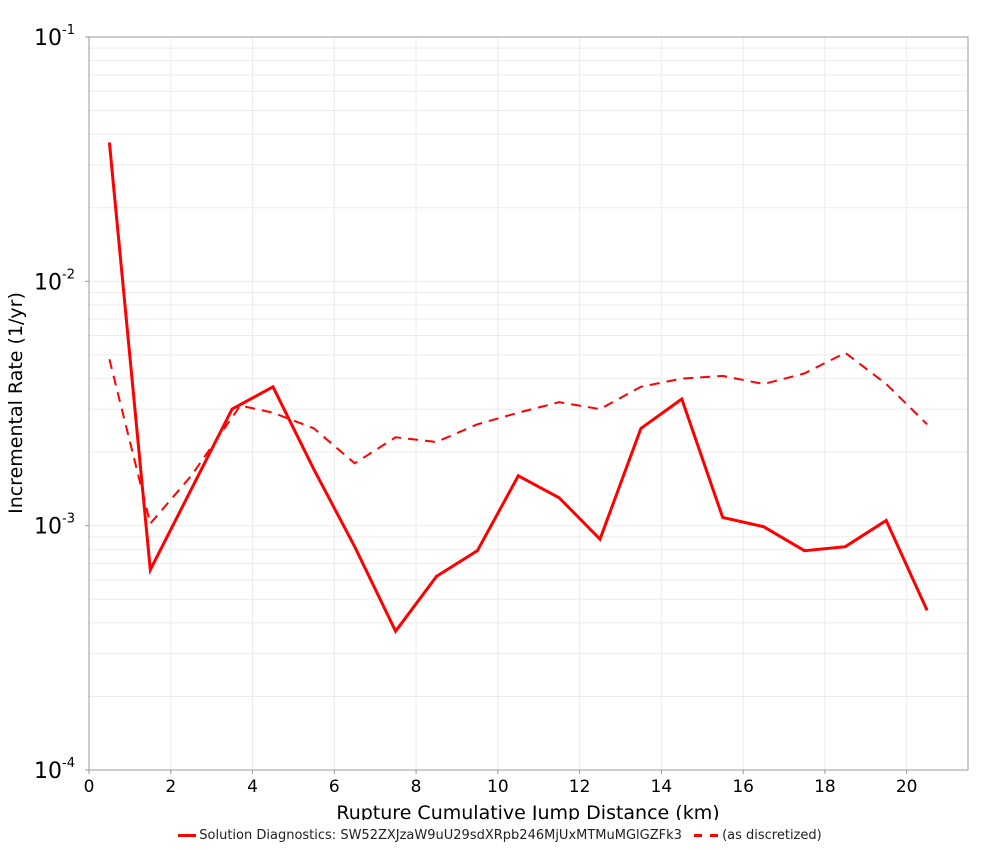  I want to click on x-tick-label: 12, so click(580, 787).